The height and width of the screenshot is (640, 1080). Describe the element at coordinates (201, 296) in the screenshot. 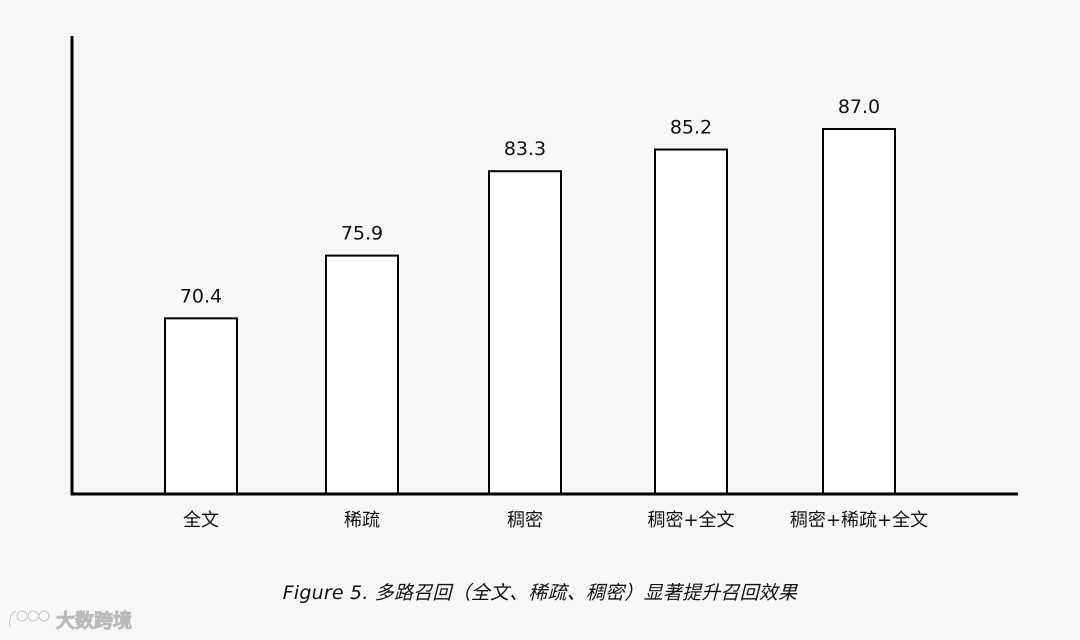

I see `bar-value-label-1: 70.4` at that location.